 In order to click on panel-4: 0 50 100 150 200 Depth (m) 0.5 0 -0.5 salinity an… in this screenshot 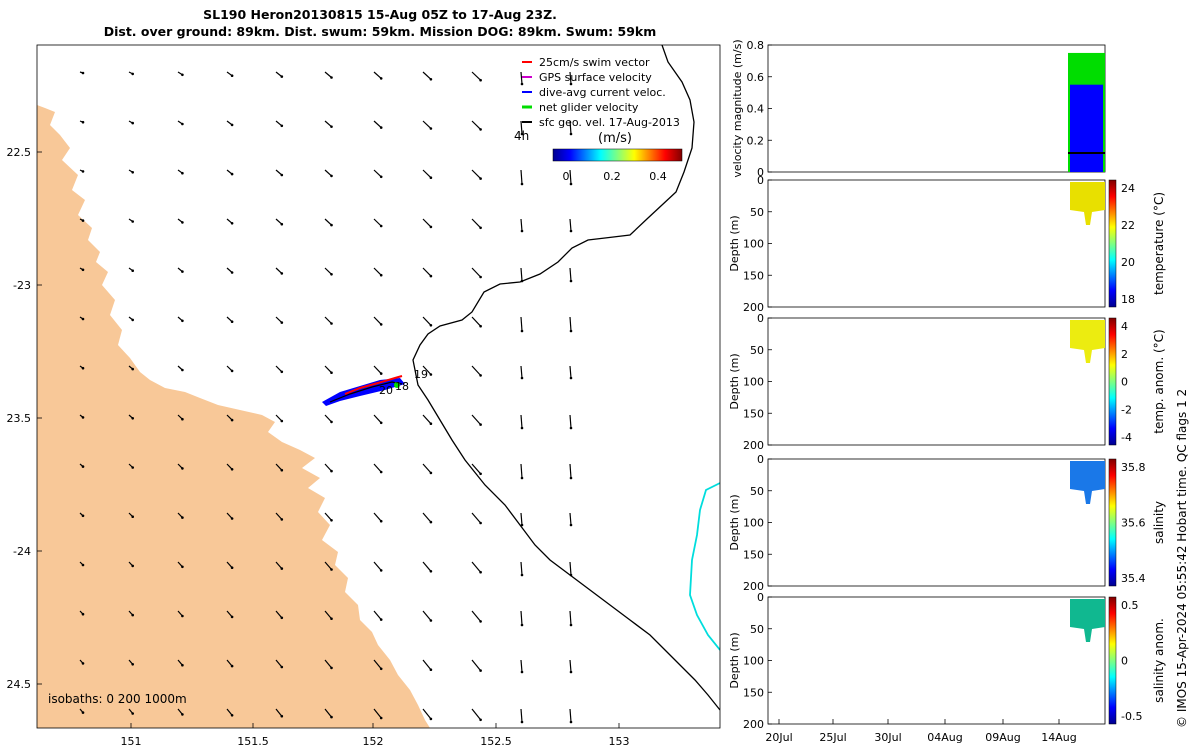, I will do `click(947, 661)`.